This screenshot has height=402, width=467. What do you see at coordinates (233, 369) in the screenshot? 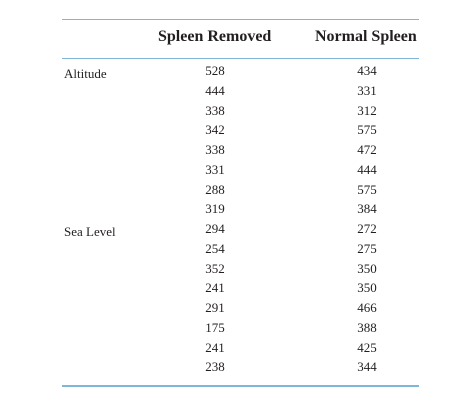
I see `table-row: 238 344` at bounding box center [233, 369].